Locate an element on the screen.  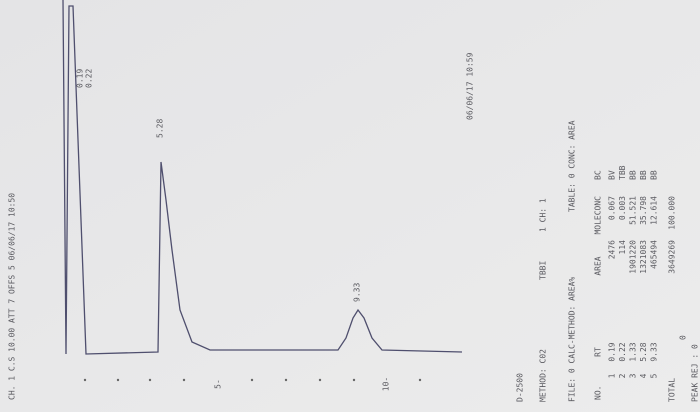
peak-label: 0.22 is located at coordinates (89, 78).